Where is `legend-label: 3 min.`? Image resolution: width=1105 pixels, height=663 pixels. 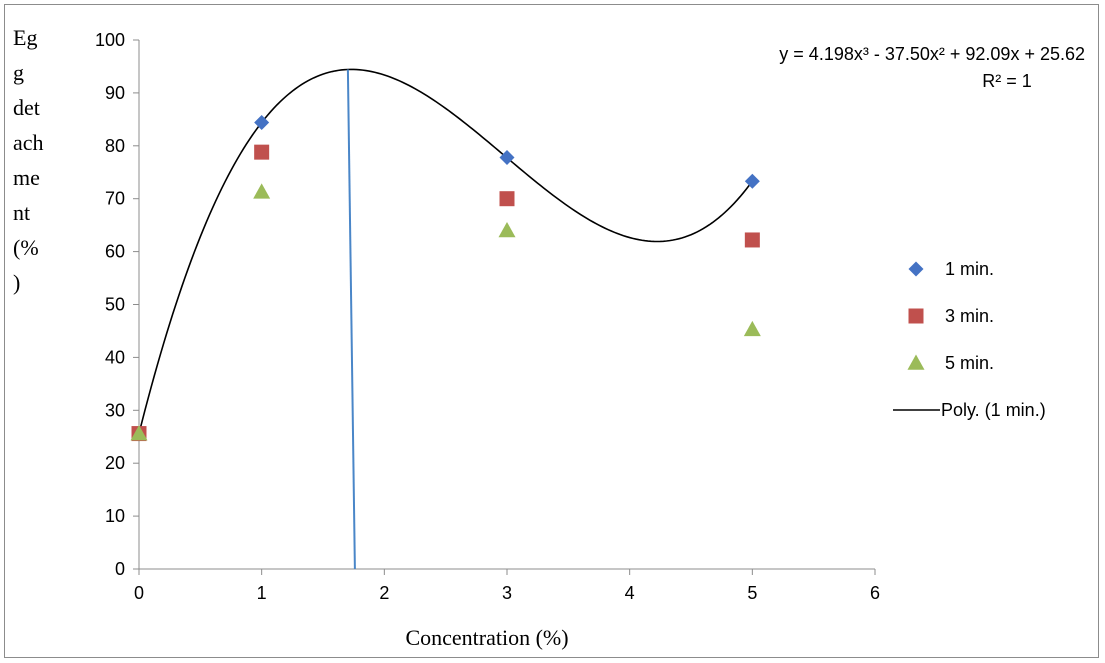
legend-label: 3 min. is located at coordinates (969, 316).